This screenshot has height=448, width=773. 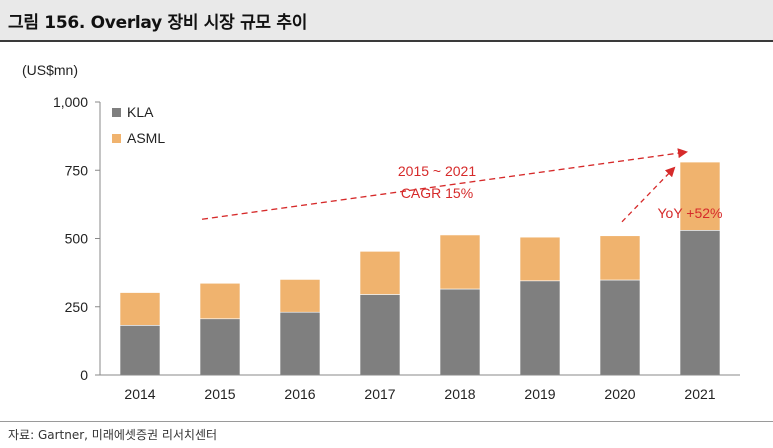 What do you see at coordinates (459, 394) in the screenshot?
I see `x-tick-label: 2018` at bounding box center [459, 394].